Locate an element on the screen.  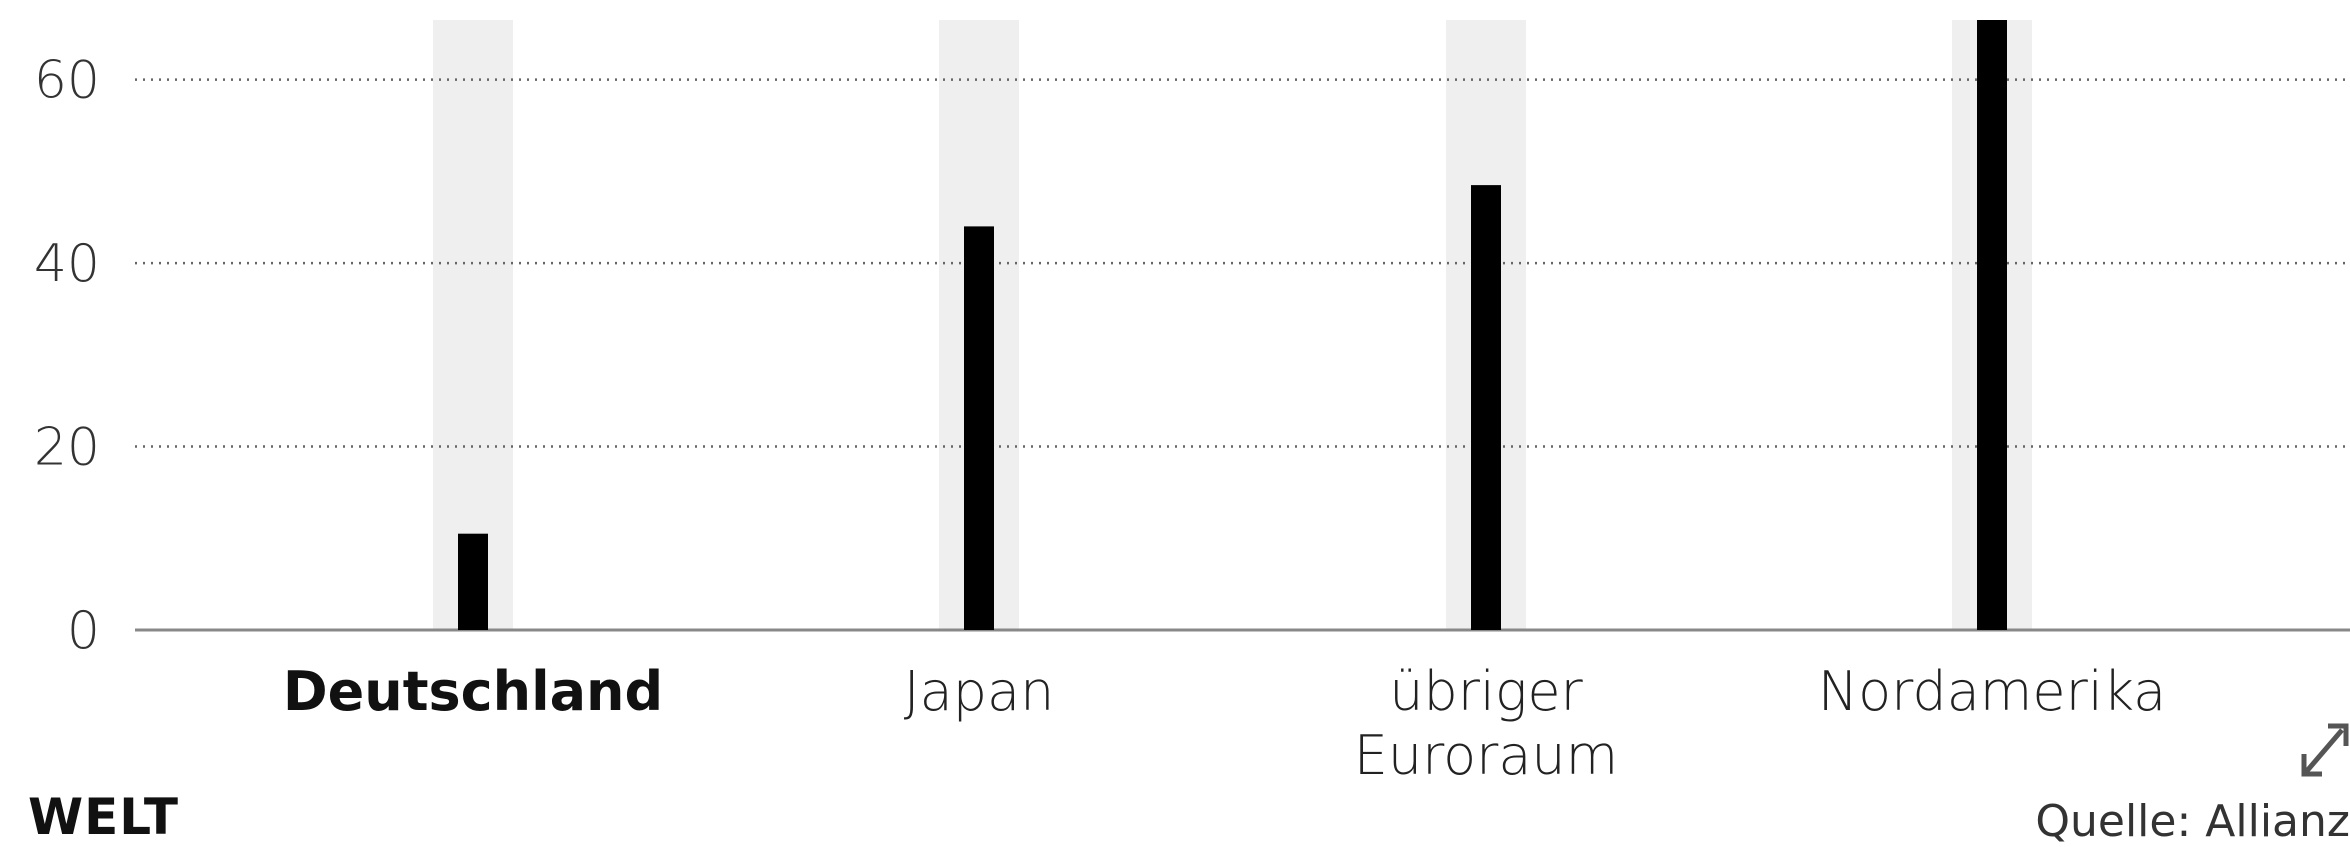
y-tick-label: 20 is located at coordinates (67, 448).